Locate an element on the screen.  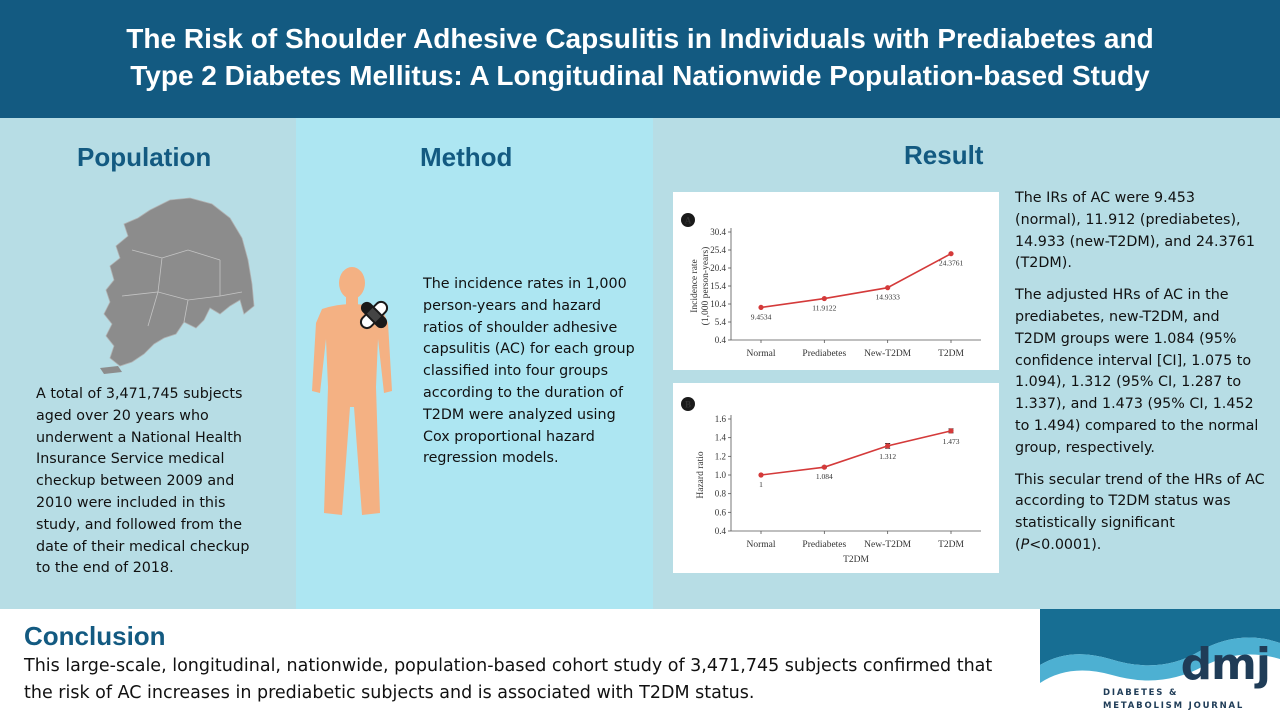
p-value-text: <0.0001). is located at coordinates (1065, 544).